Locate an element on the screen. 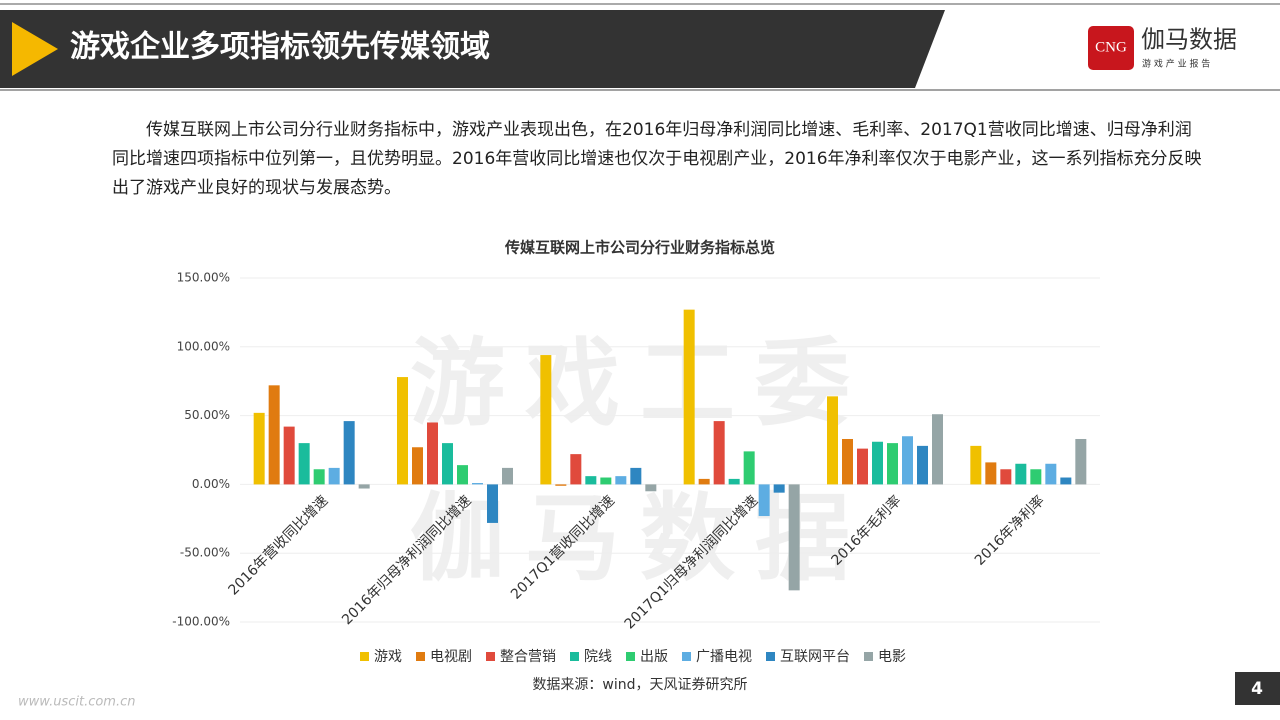 The height and width of the screenshot is (720, 1280). logo-name: 伽马数据 is located at coordinates (1189, 40).